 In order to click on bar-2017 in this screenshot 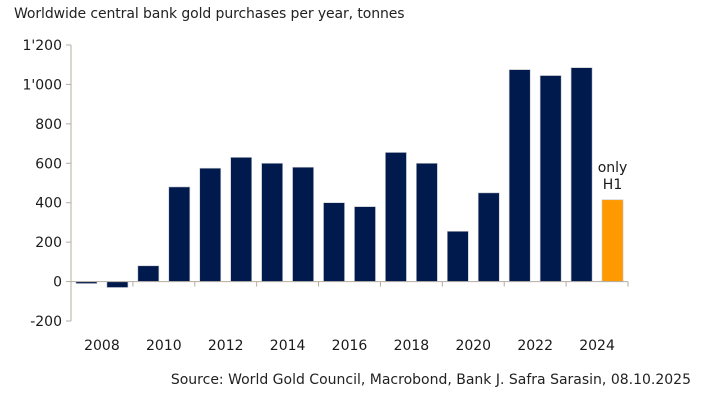, I will do `click(365, 244)`.